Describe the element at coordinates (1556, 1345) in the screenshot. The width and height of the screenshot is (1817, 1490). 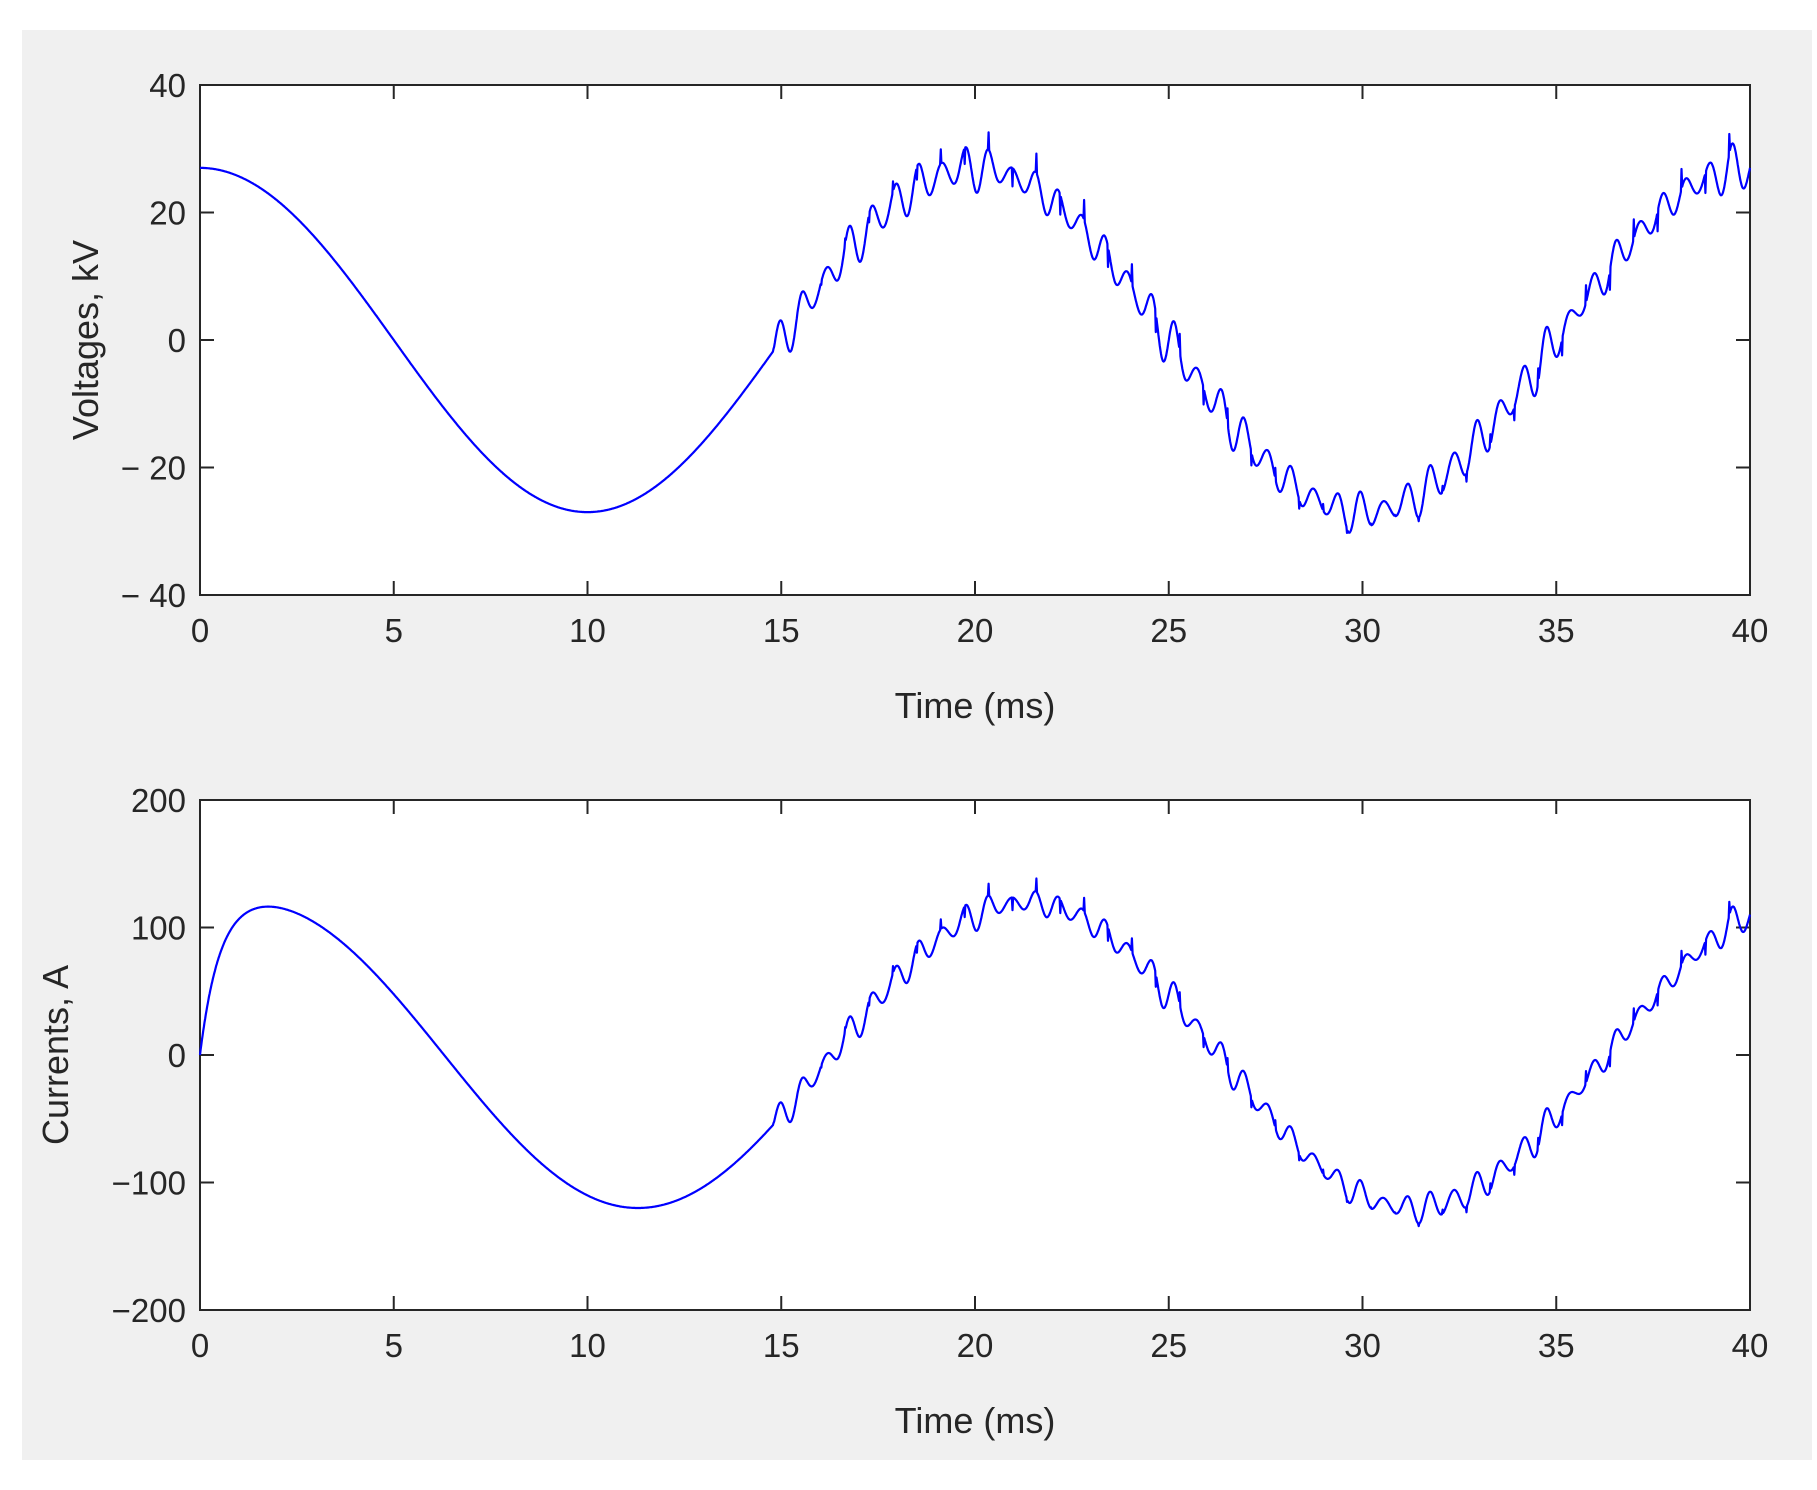
I see `current-x-tick-label: 35` at that location.